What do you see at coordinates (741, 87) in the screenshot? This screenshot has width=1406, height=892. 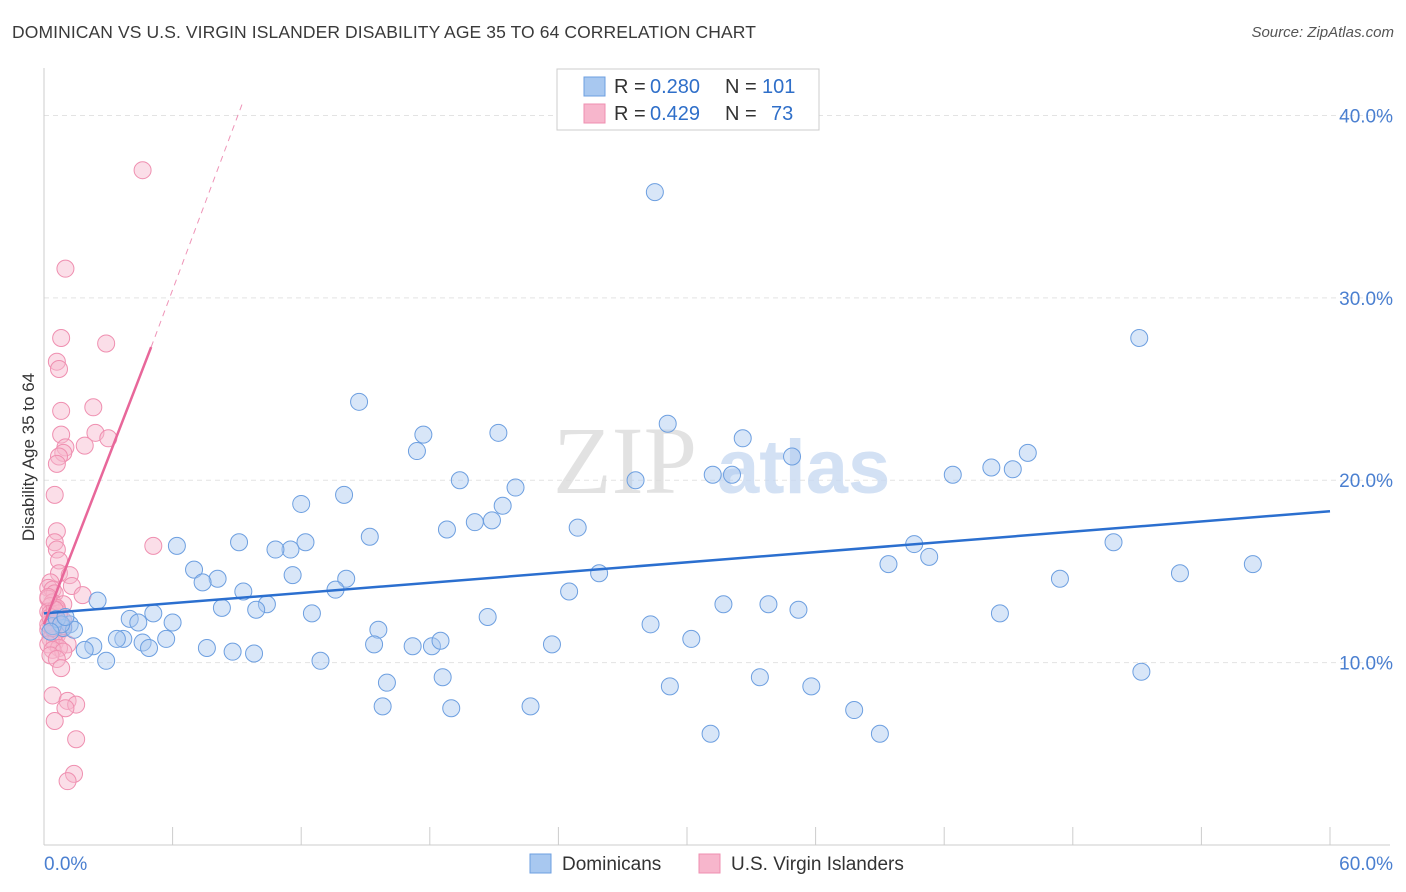 I see `legend-n-label-1: N =` at bounding box center [741, 87].